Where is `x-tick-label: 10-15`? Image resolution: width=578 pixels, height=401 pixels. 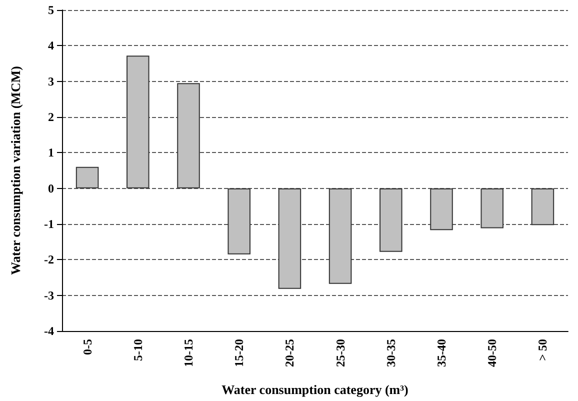
x-tick-label: 10-15 is located at coordinates (189, 353).